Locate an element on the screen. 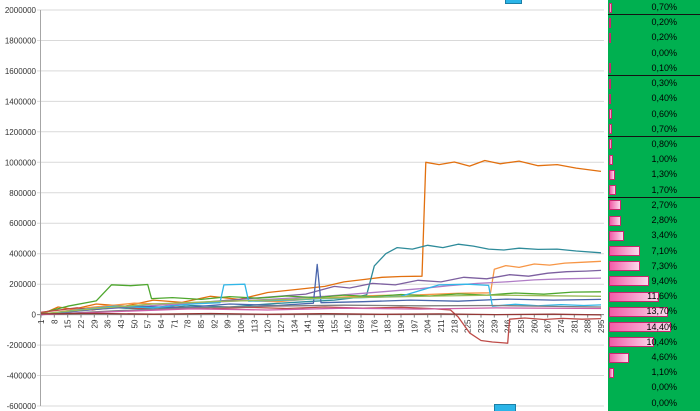 The height and width of the screenshot is (411, 700). svg-text: 267 is located at coordinates (548, 326).